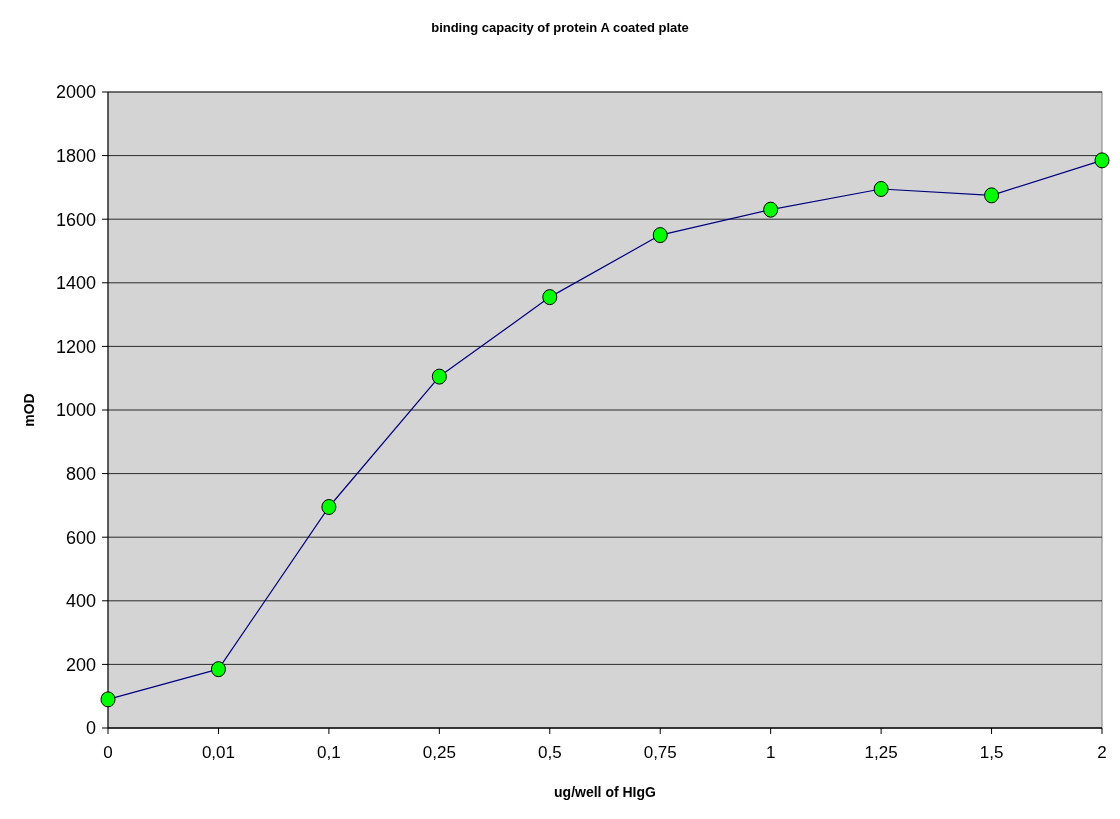 This screenshot has width=1120, height=819. What do you see at coordinates (108, 752) in the screenshot?
I see `x-tick-label: 0` at bounding box center [108, 752].